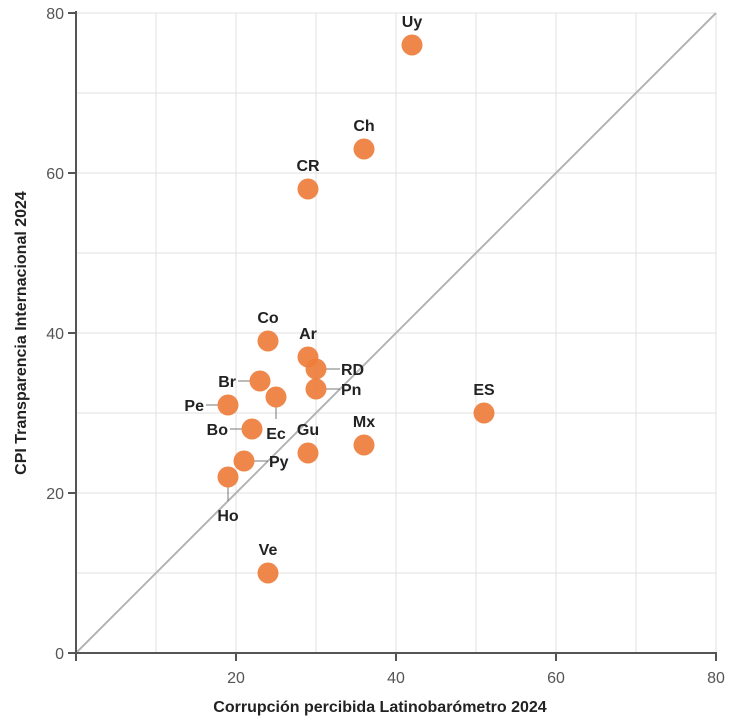  What do you see at coordinates (276, 397) in the screenshot?
I see `data-point-ec` at bounding box center [276, 397].